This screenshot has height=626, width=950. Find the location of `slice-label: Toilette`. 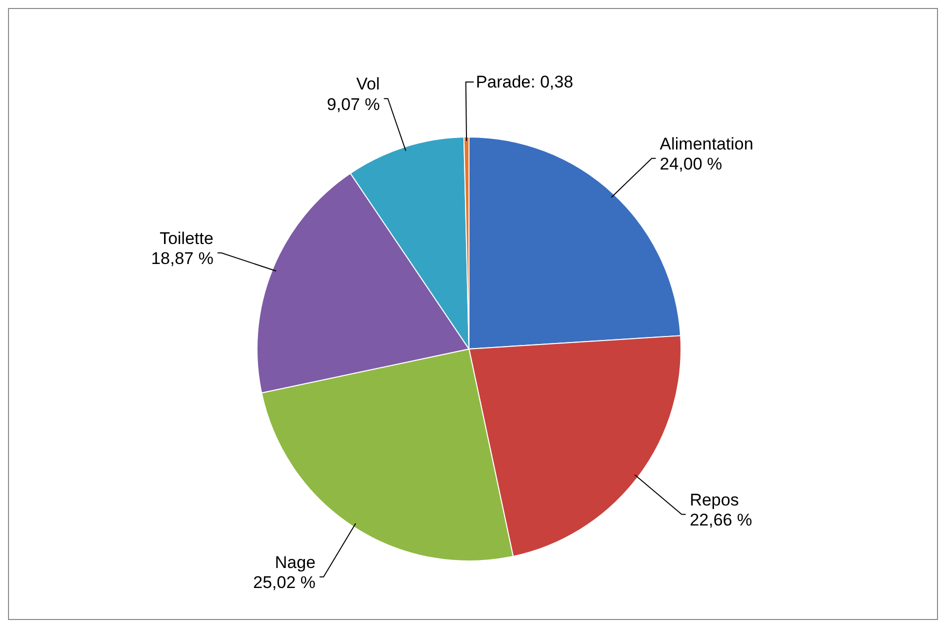

slice-label: Toilette is located at coordinates (187, 238).